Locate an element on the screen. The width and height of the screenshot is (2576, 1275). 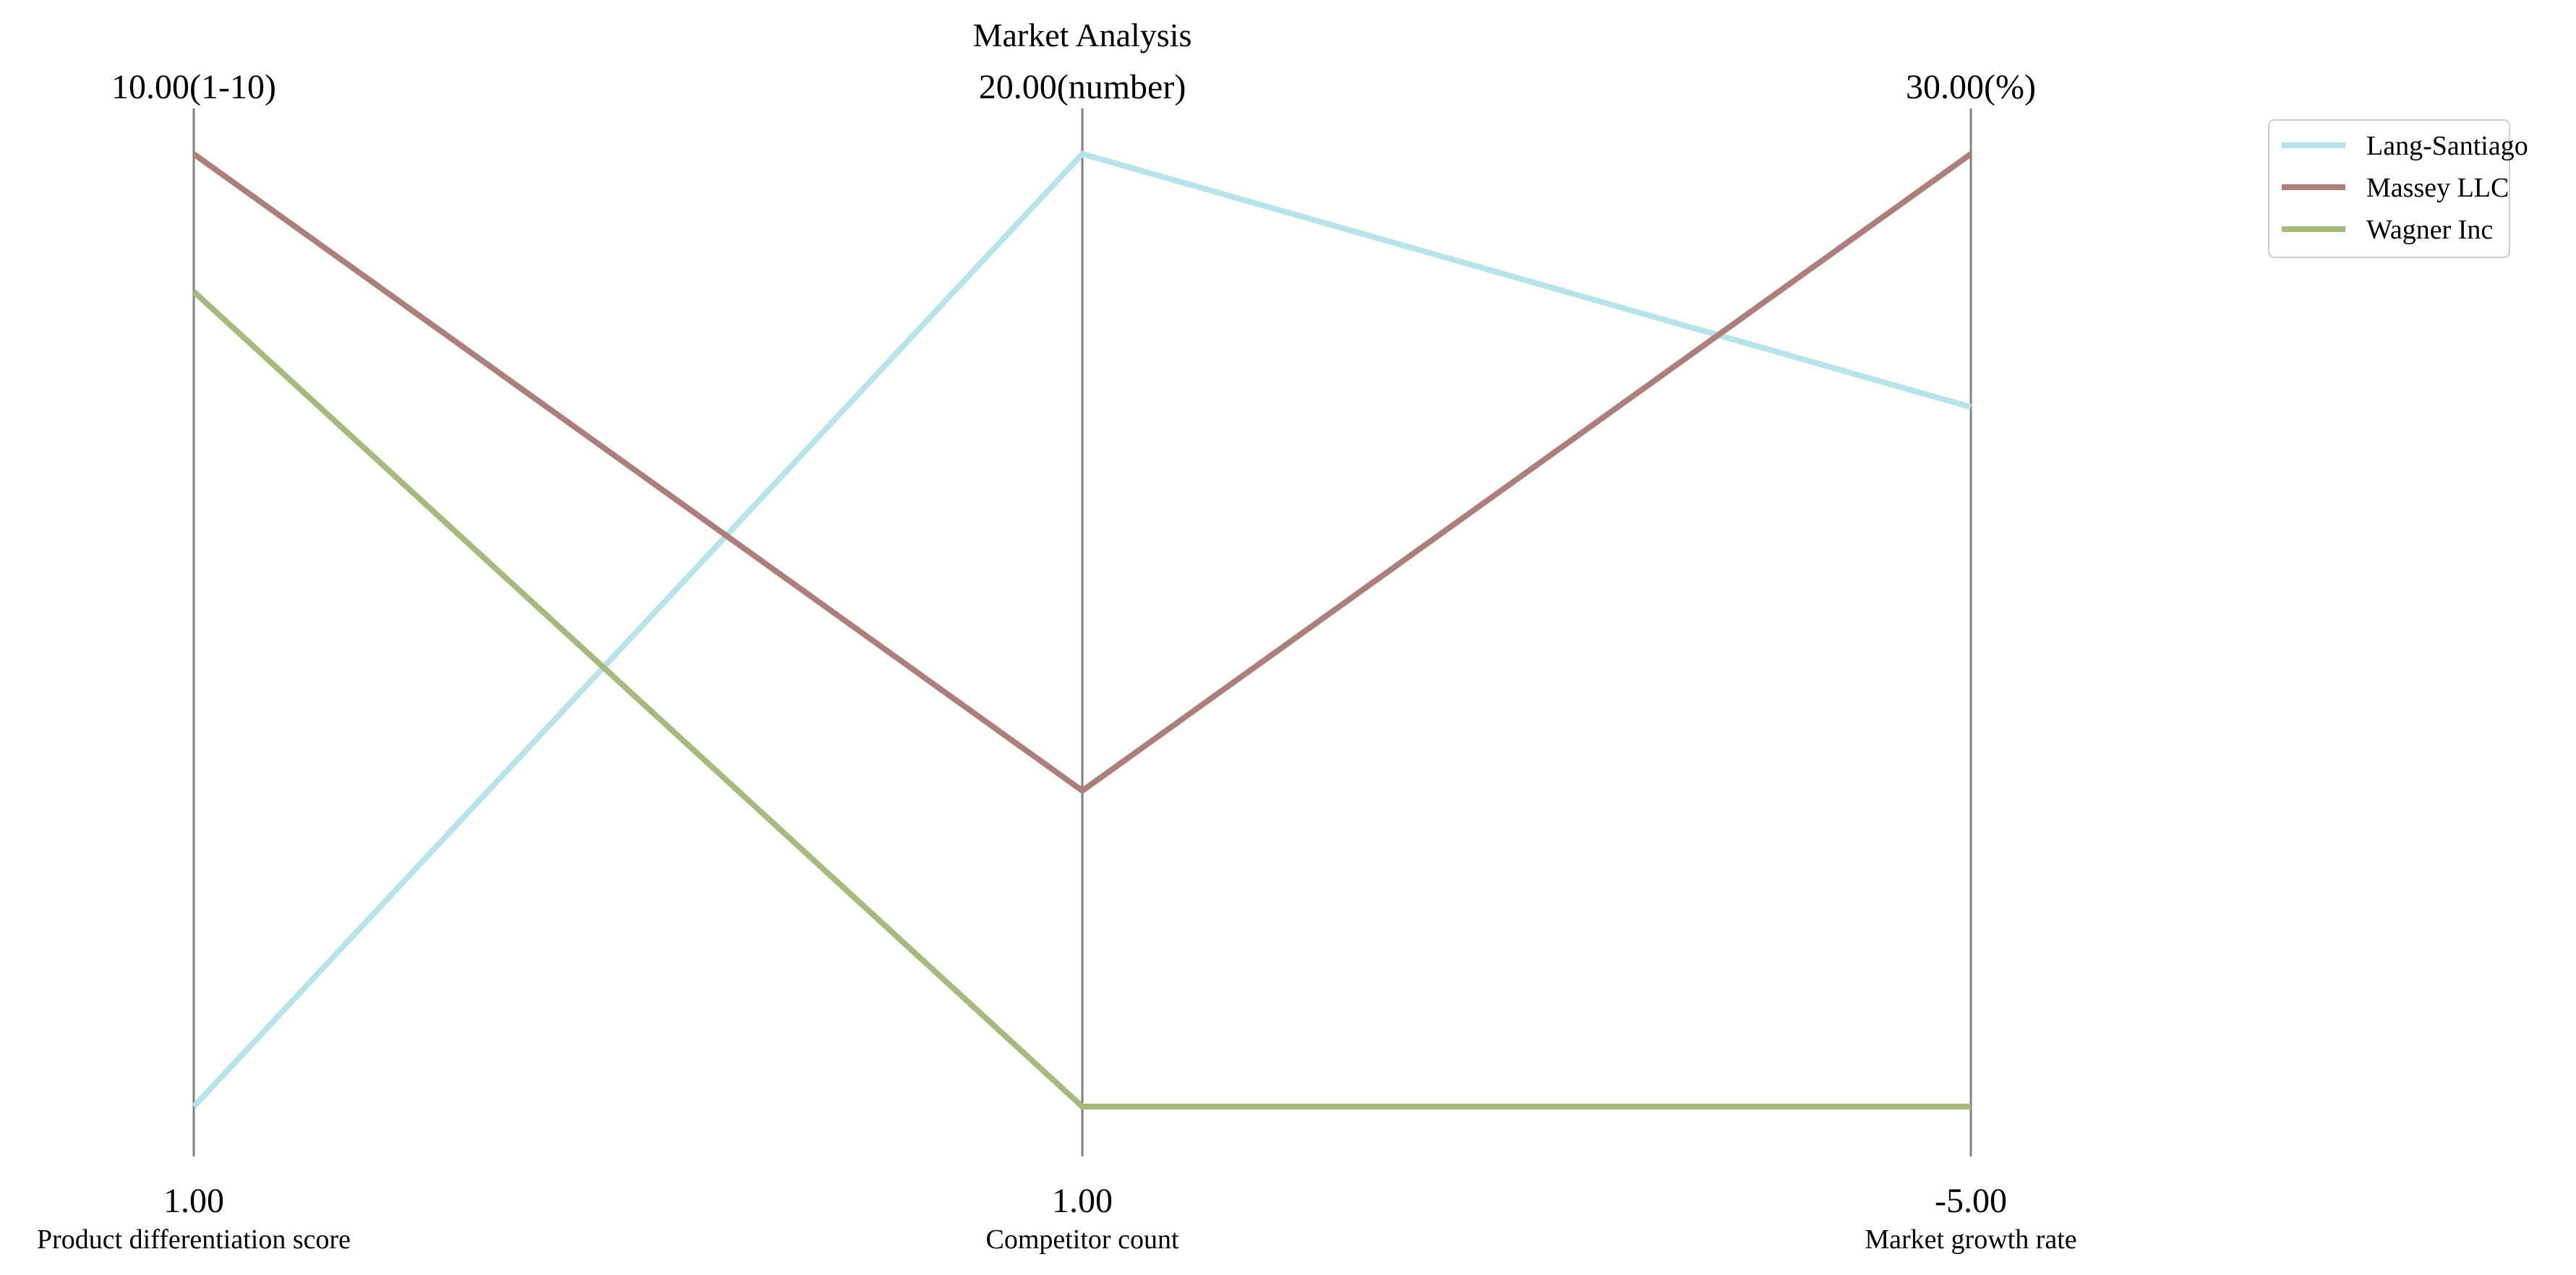
legend: Lang-Santiago Massey LLC Wagner Inc is located at coordinates (2398, 188).